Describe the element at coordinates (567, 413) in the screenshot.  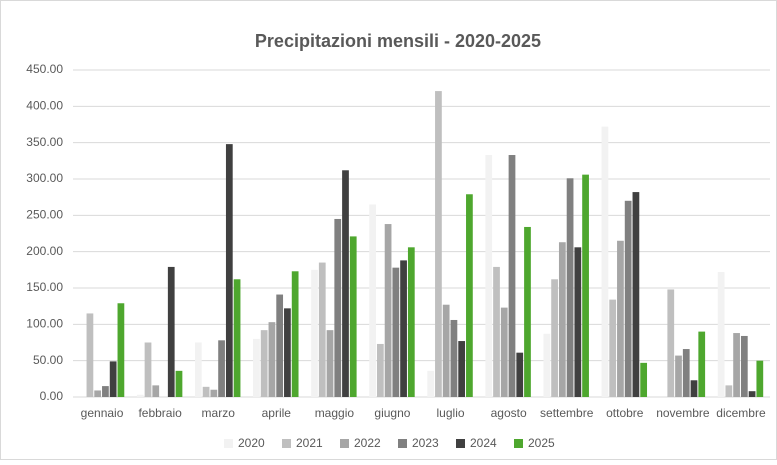
I see `x-tick-label: settembre` at that location.